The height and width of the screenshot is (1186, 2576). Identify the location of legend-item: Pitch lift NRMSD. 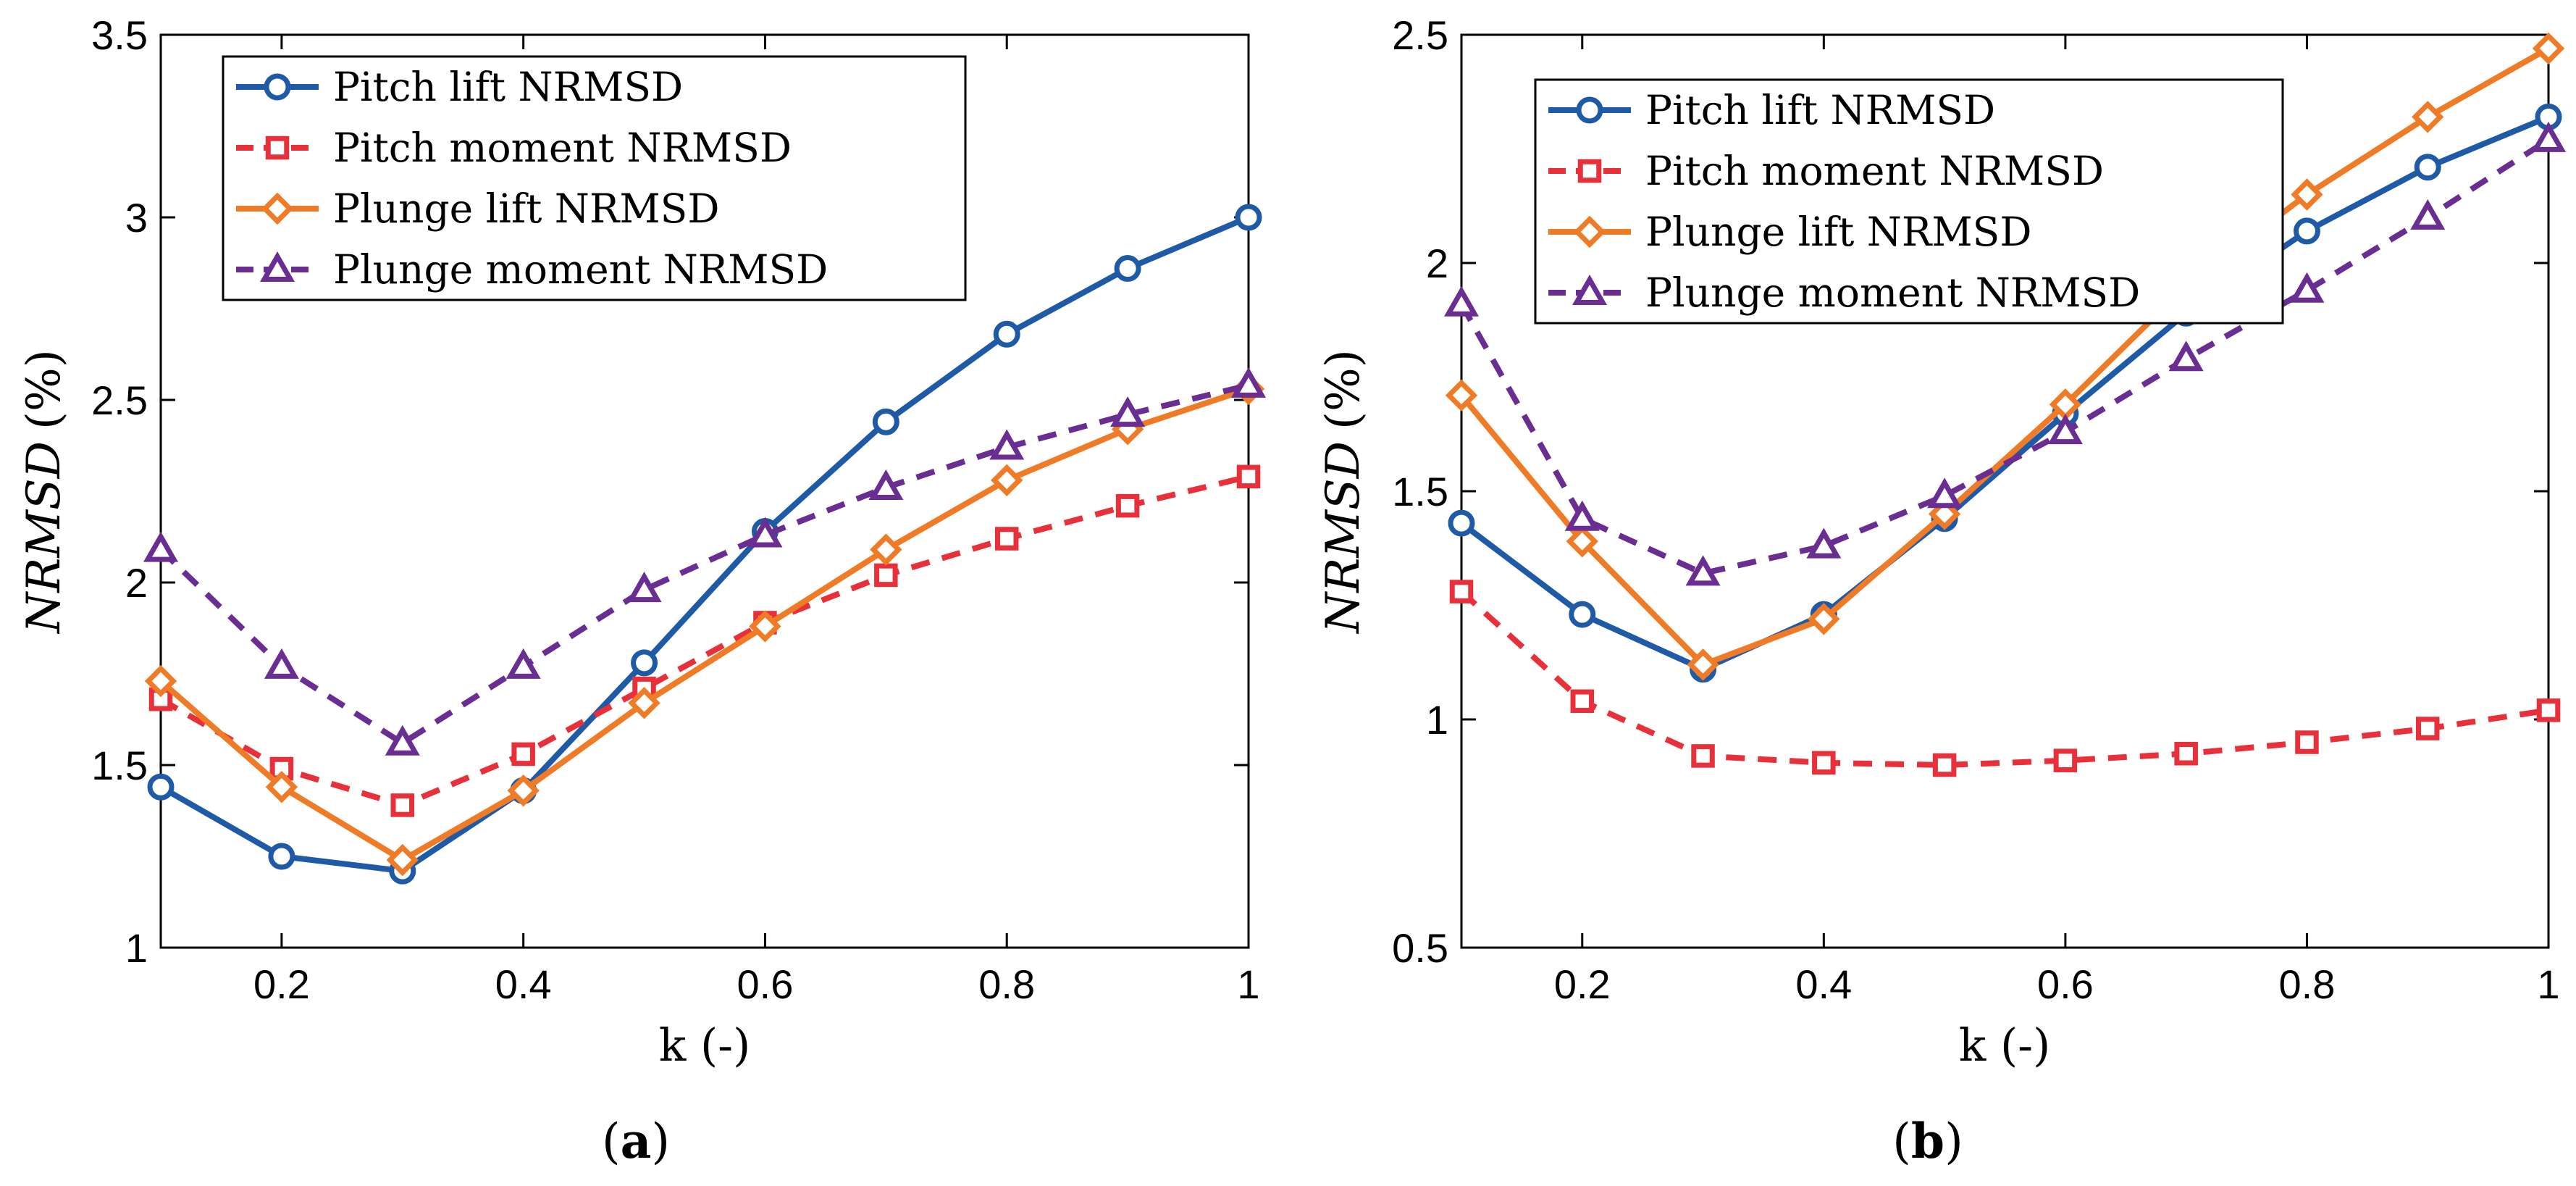
(459, 87).